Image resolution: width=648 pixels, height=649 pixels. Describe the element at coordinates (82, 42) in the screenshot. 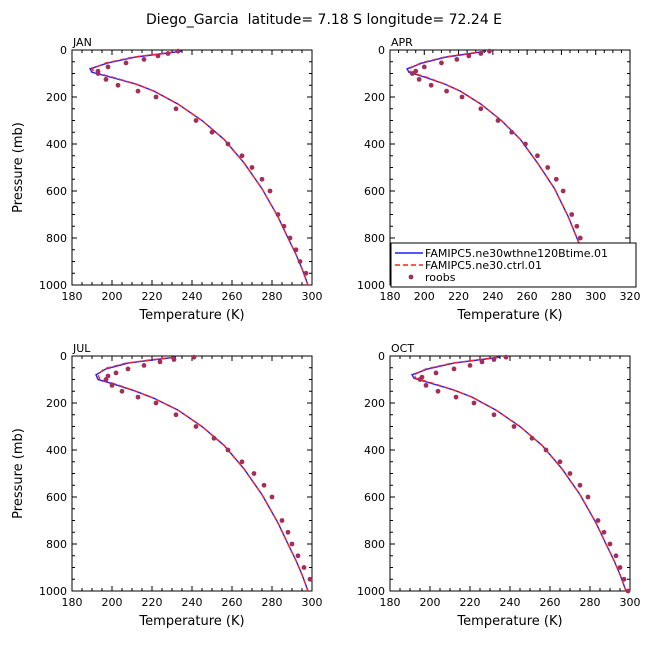

I see `panel-label: JAN` at that location.